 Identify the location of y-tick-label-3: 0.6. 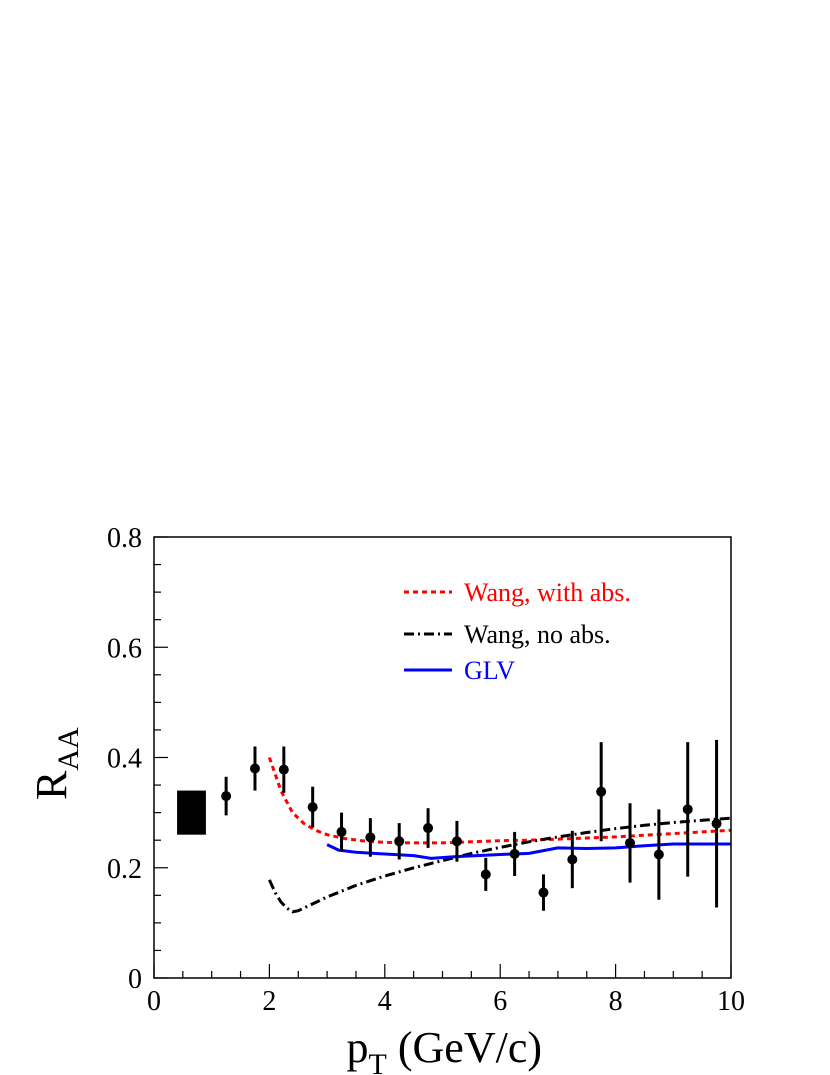
(124, 648).